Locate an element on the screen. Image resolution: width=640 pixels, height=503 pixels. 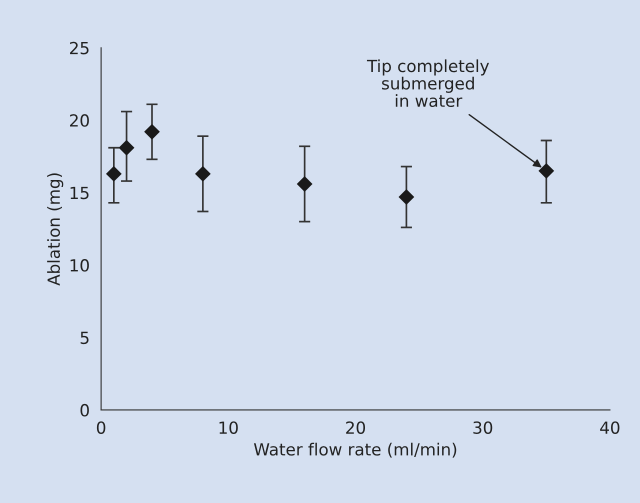
y-tick-label: 15 is located at coordinates (79, 193).